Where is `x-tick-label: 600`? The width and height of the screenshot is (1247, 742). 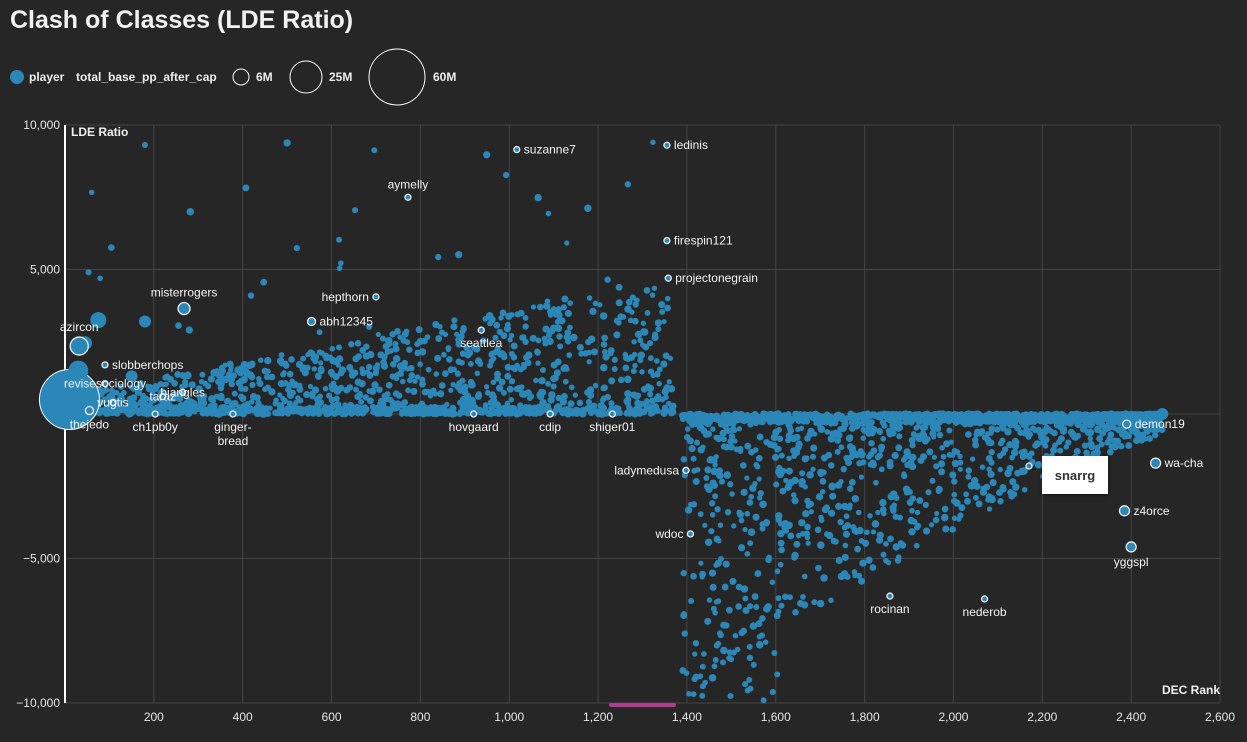
x-tick-label: 600 is located at coordinates (332, 717).